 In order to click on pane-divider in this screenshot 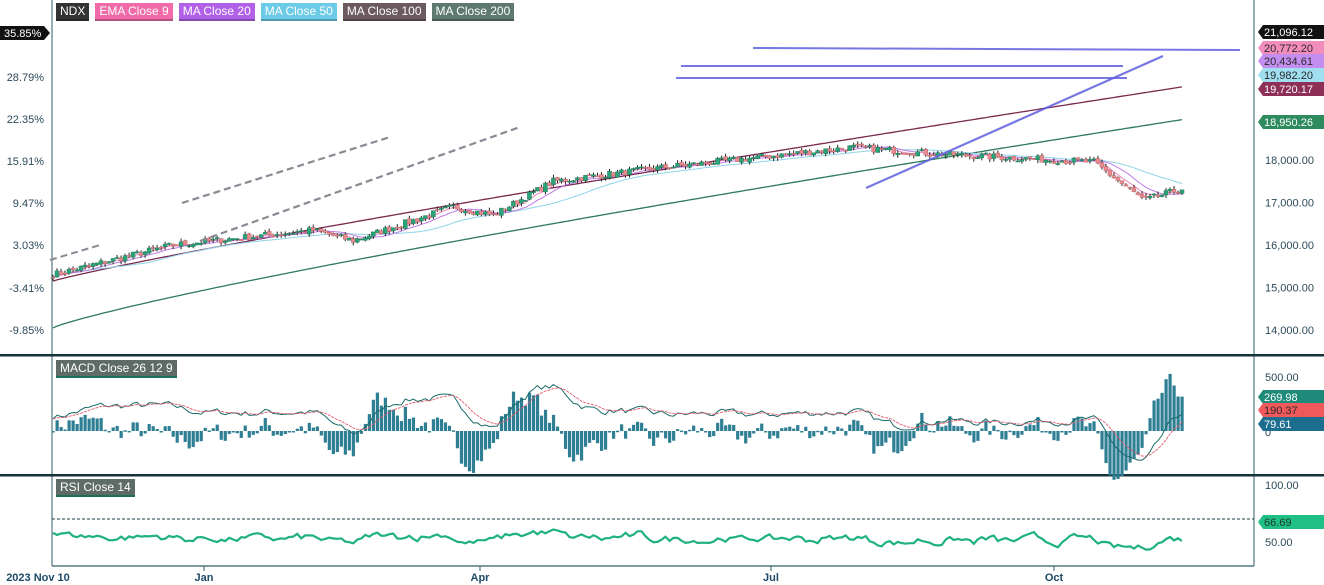, I will do `click(662, 355)`.